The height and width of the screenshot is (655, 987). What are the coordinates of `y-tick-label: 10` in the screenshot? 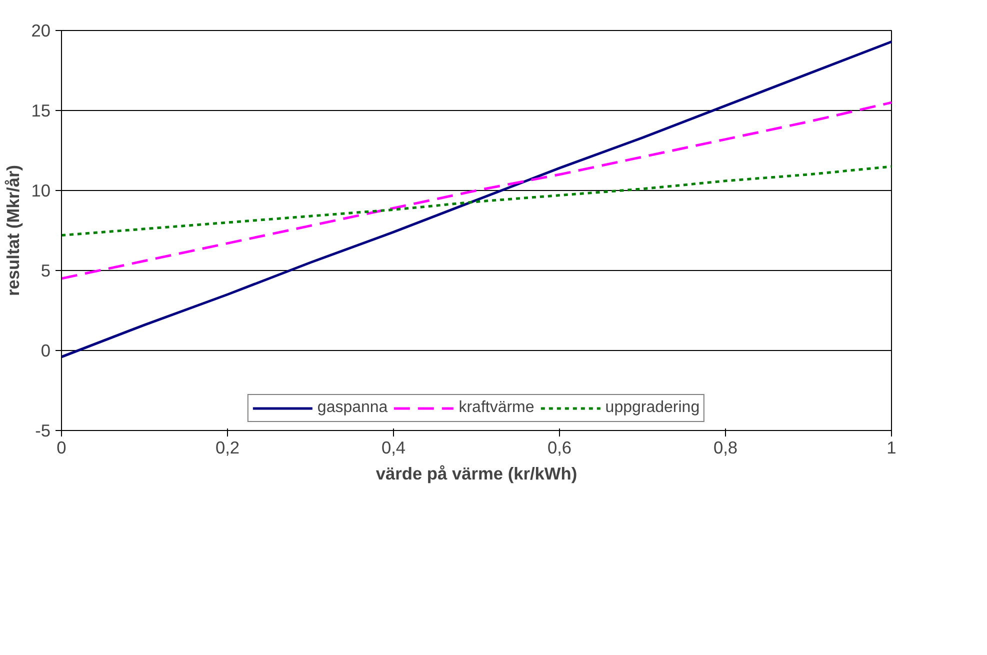 It's located at (41, 190).